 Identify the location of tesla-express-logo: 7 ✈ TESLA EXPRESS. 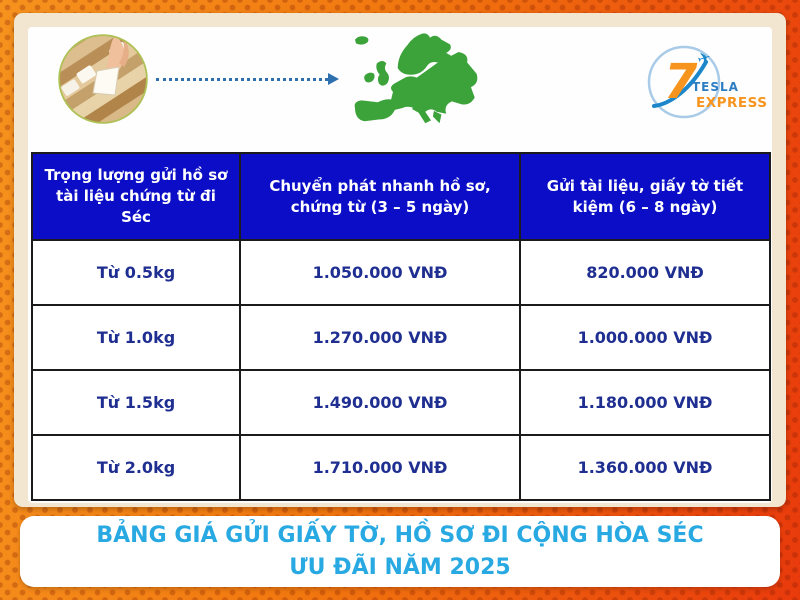
(707, 84).